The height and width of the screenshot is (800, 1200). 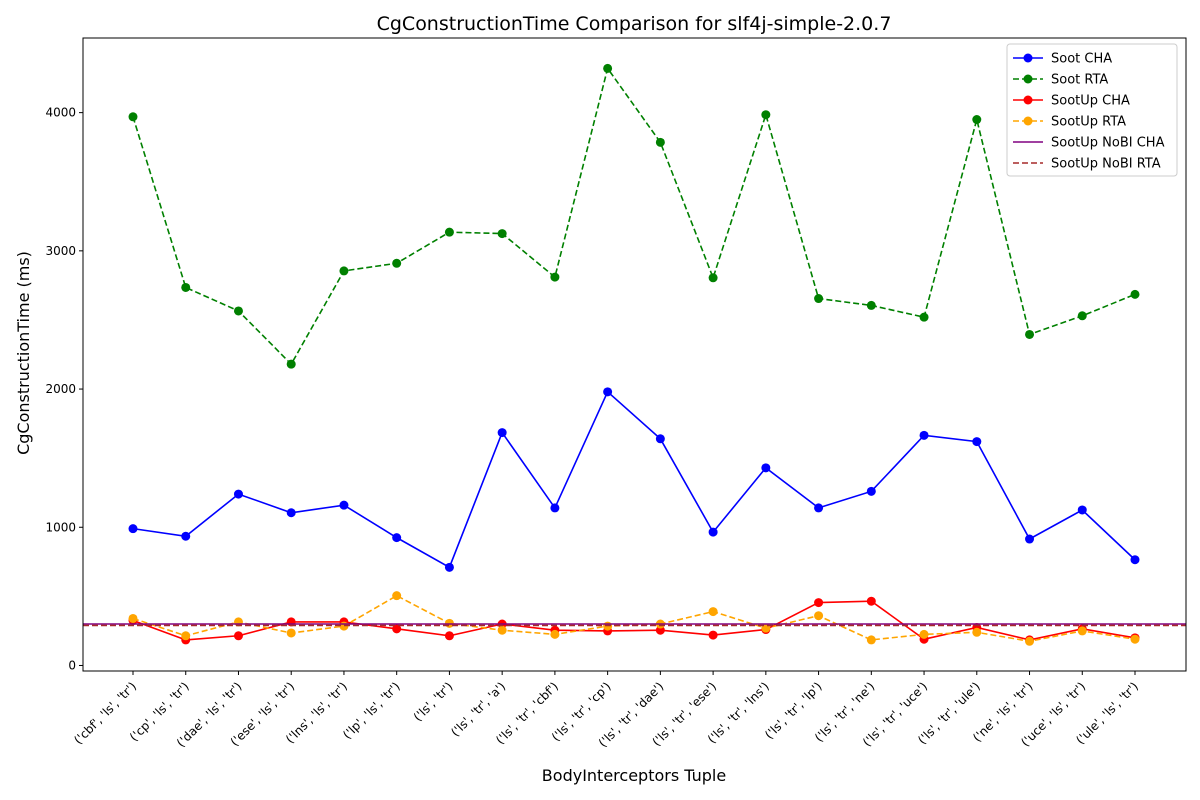 I want to click on legend-marker-soot-cha, so click(x=1028, y=58).